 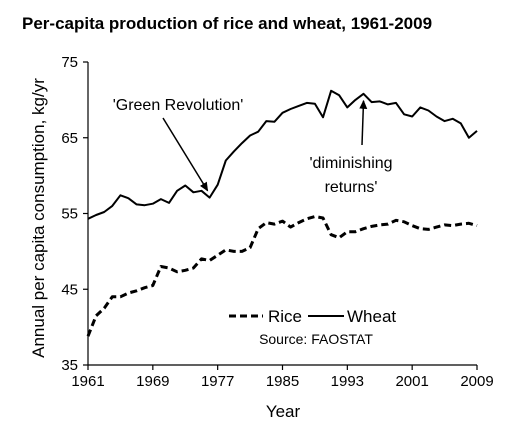 What do you see at coordinates (371, 316) in the screenshot?
I see `legend-label-wheat: Wheat` at bounding box center [371, 316].